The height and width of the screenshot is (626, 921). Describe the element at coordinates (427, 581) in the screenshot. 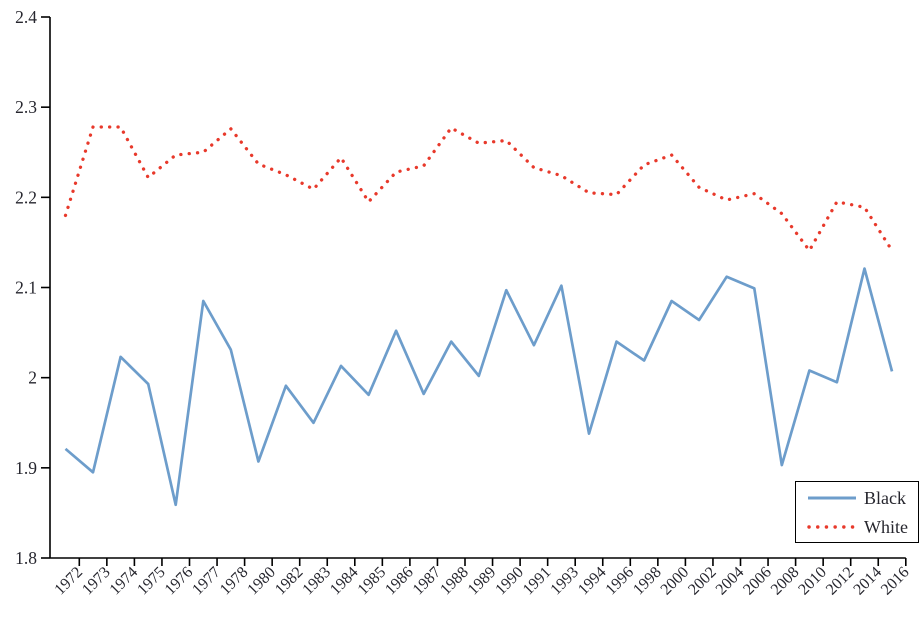

I see `x-tick-label: 1987` at that location.